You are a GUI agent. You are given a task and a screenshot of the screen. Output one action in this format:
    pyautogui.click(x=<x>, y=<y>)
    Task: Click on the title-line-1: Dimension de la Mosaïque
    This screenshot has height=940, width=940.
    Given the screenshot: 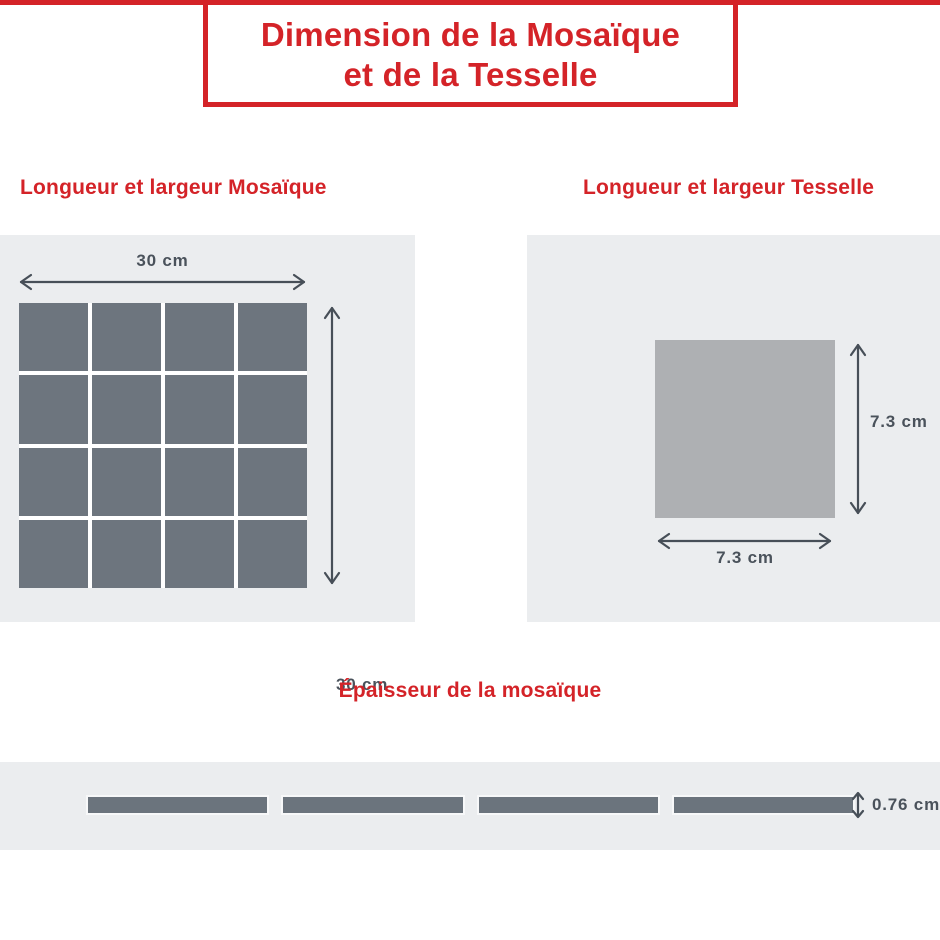 What is the action you would take?
    pyautogui.click(x=470, y=34)
    